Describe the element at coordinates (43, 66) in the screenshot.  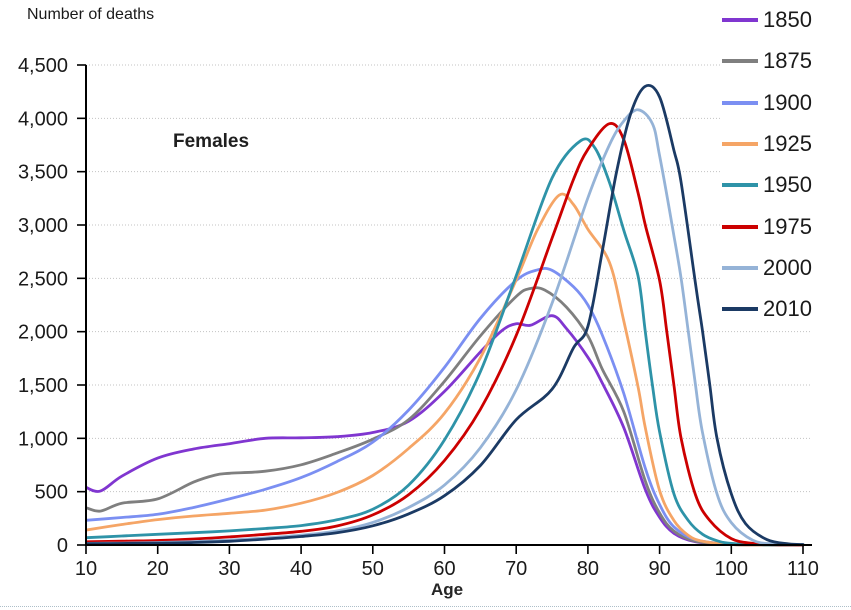
I see `y-tick-label: 4,500` at that location.